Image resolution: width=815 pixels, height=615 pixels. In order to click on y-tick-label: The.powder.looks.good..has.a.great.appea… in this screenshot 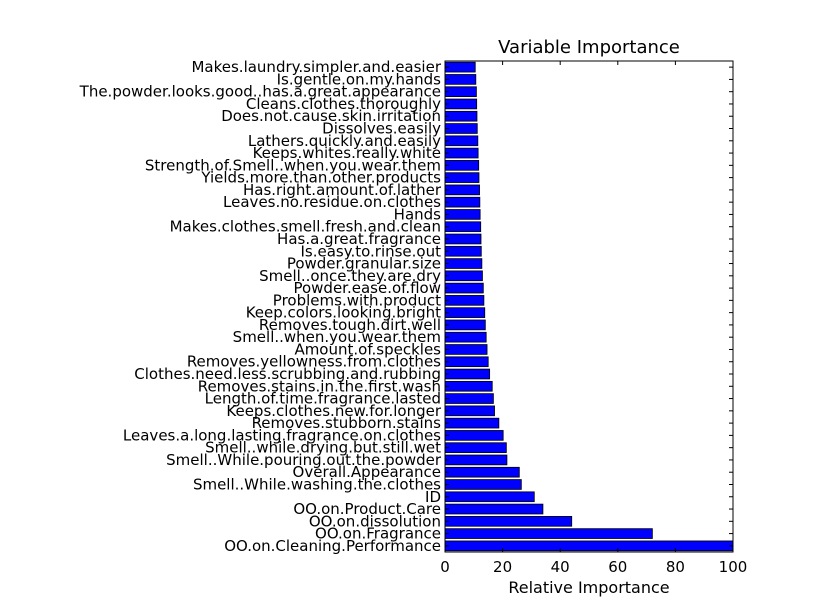, I will do `click(260, 92)`.